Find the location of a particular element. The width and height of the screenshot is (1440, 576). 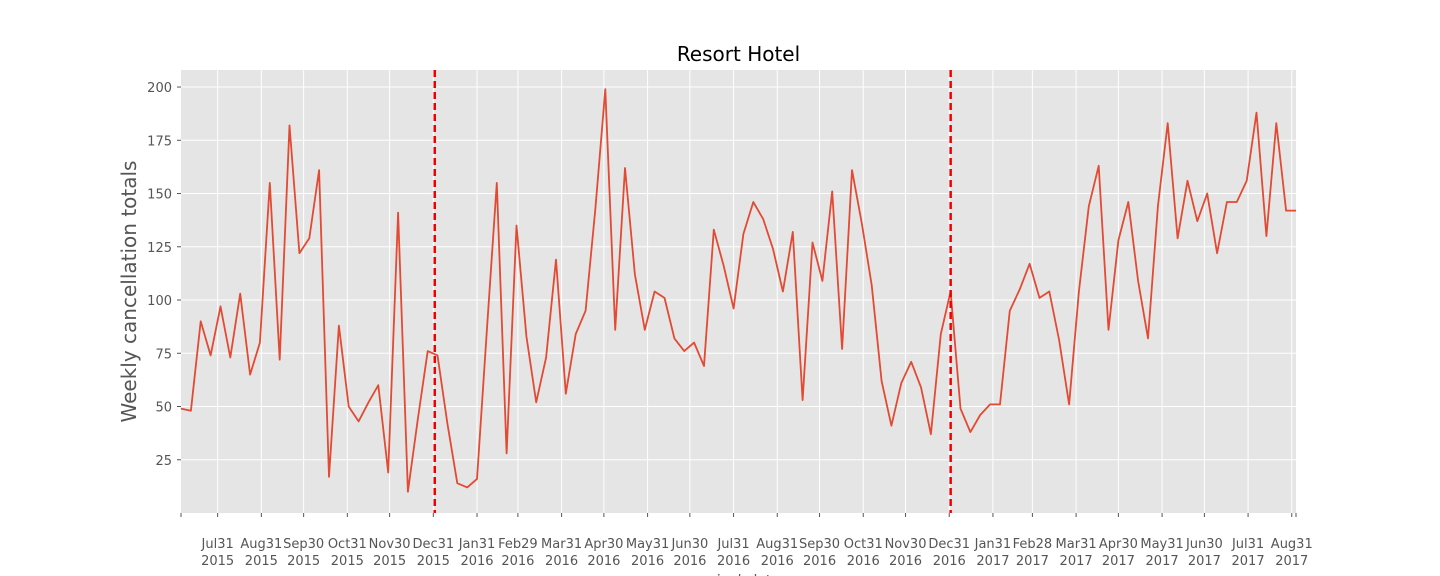

y-tick-label: 150 is located at coordinates (159, 195).